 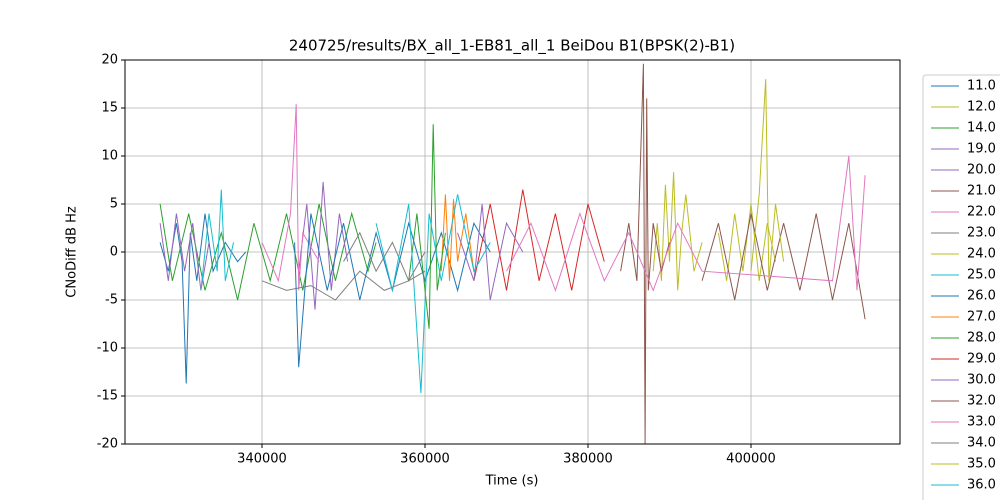 I want to click on y-axis-label: CNoDiff dB Hz, so click(x=72, y=252).